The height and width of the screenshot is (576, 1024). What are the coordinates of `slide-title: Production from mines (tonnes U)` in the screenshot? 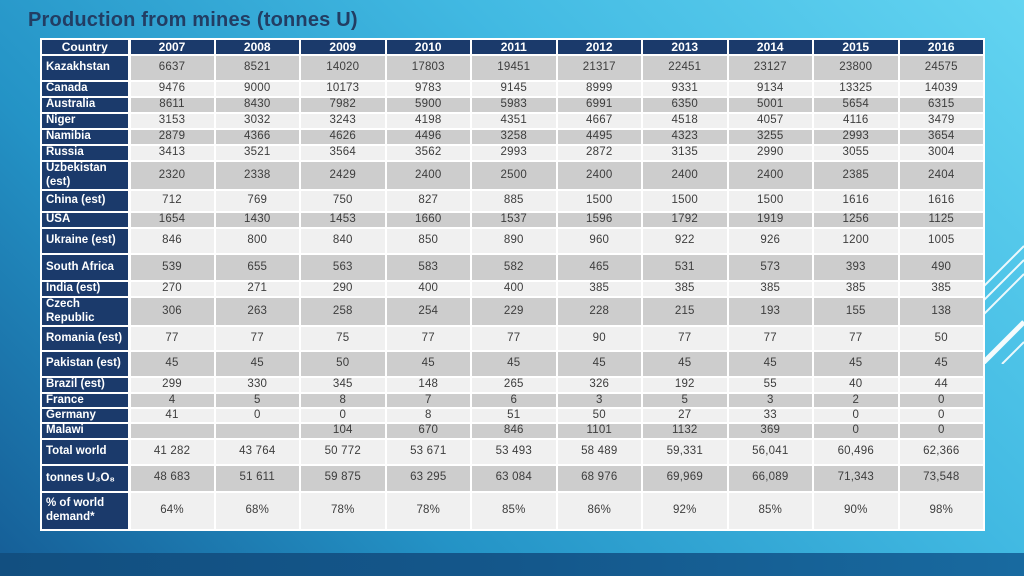 It's located at (193, 20).